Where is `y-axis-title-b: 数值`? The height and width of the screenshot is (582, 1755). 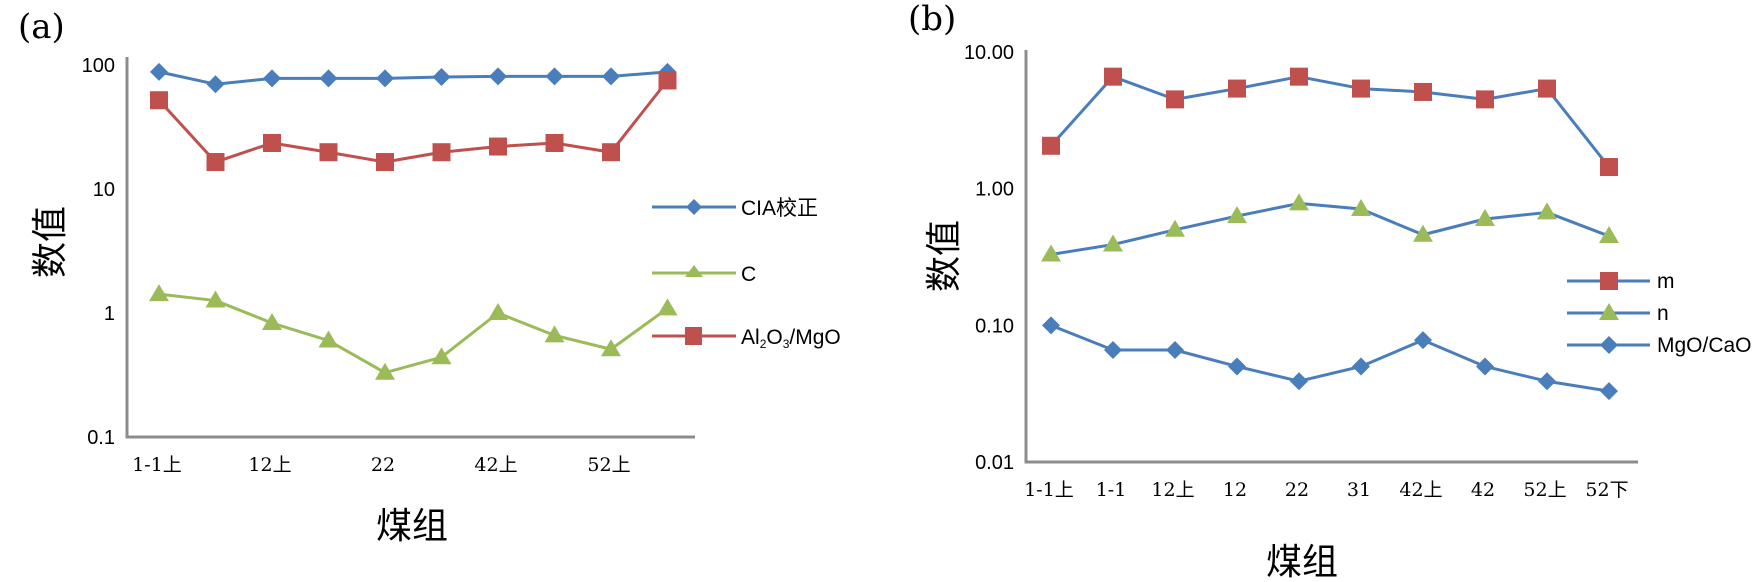 y-axis-title-b: 数值 is located at coordinates (944, 256).